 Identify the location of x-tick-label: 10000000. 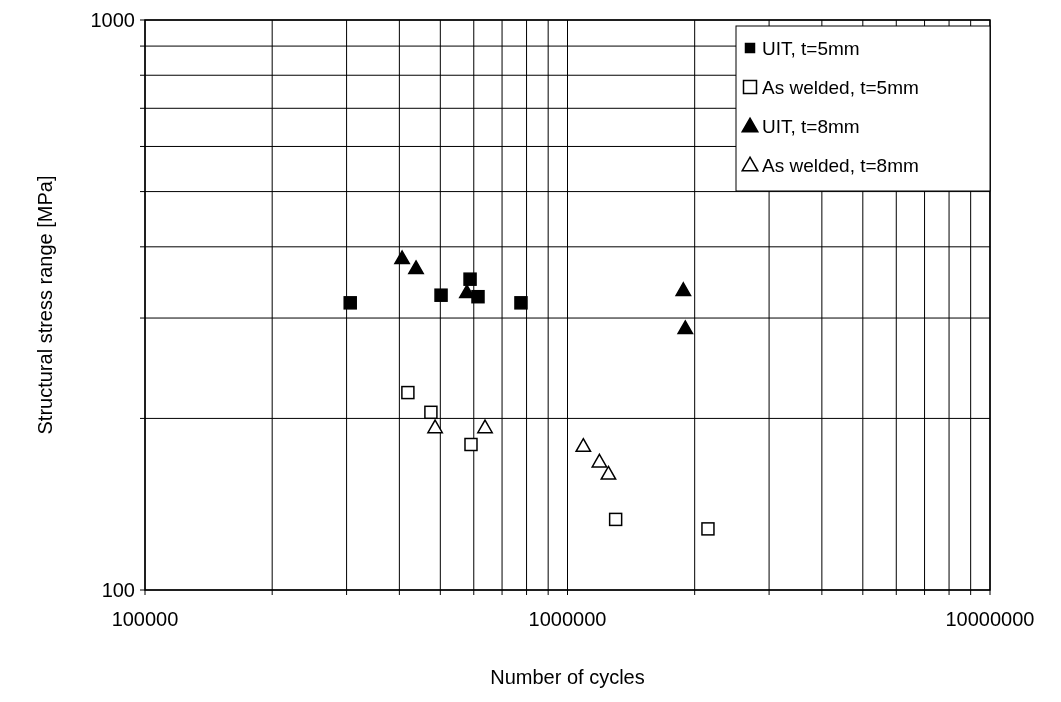
(990, 619).